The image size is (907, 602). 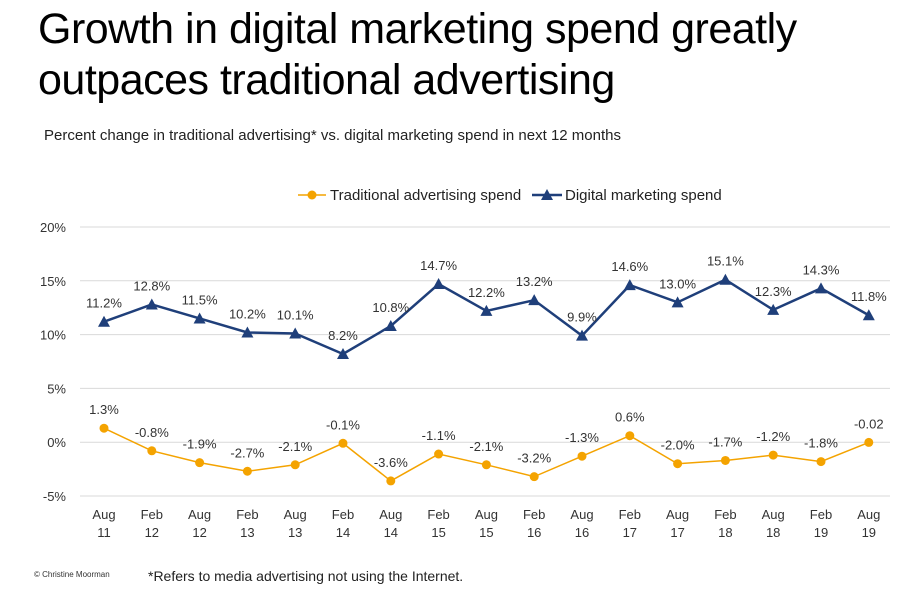 I want to click on data-label: -1.1%, so click(x=439, y=435).